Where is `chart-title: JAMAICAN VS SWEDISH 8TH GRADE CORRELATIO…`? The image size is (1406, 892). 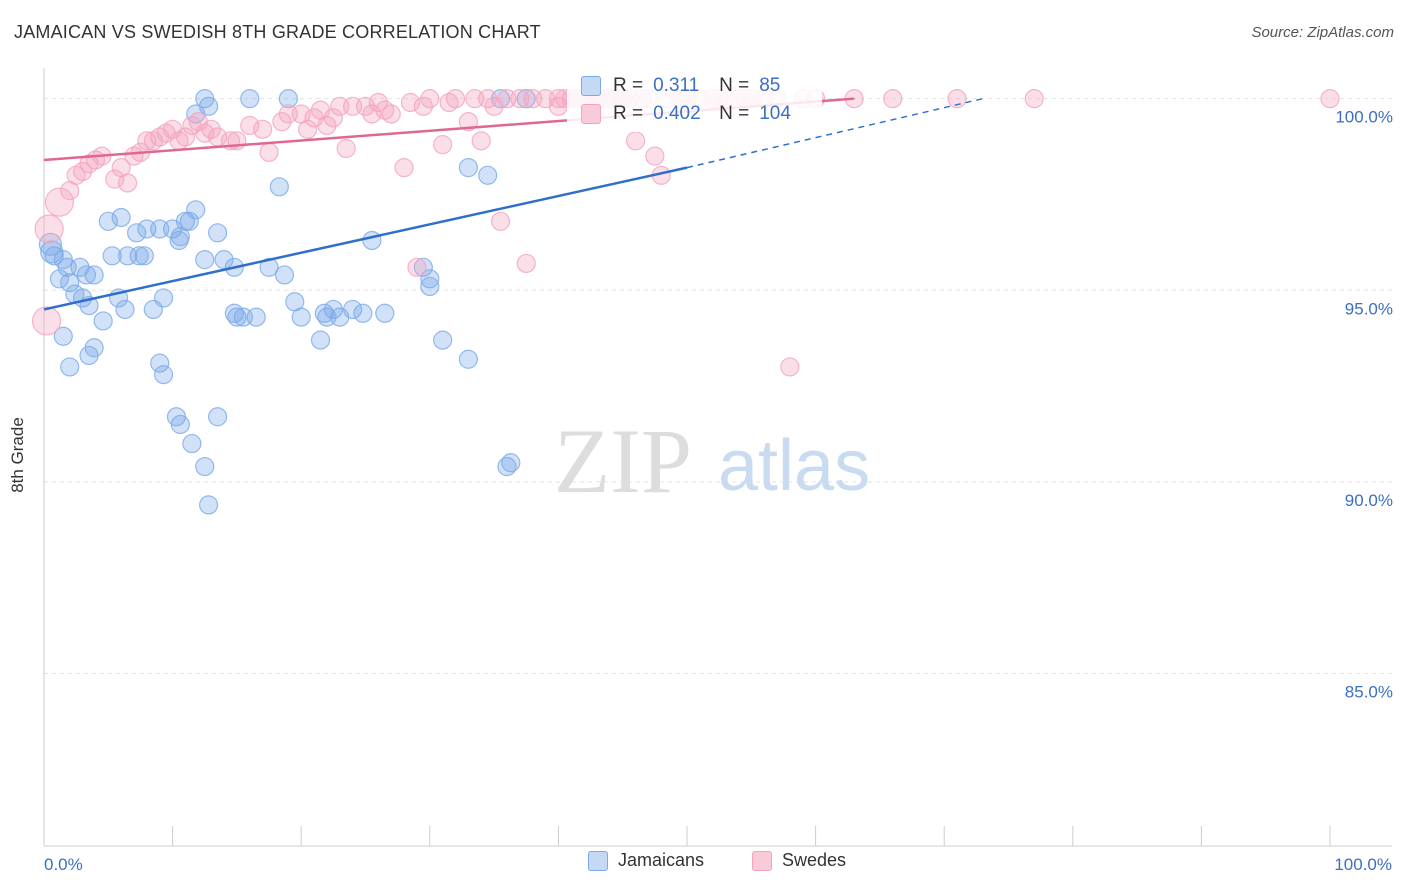 chart-title: JAMAICAN VS SWEDISH 8TH GRADE CORRELATIO… is located at coordinates (277, 32).